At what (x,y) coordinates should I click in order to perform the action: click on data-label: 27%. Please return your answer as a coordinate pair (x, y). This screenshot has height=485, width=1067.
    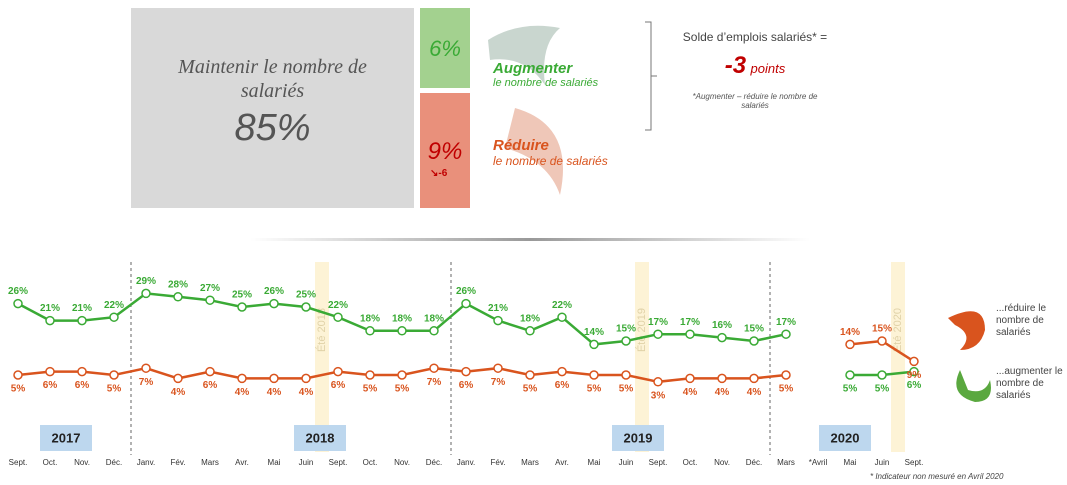
    Looking at the image, I should click on (210, 288).